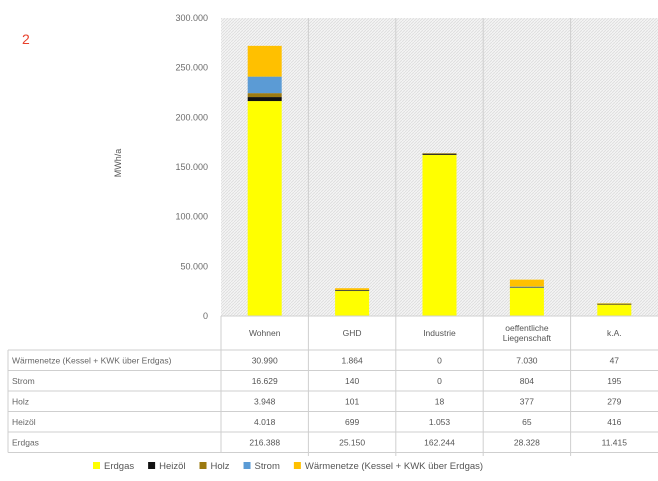  What do you see at coordinates (191, 167) in the screenshot?
I see `y-tick-label: 150.000` at bounding box center [191, 167].